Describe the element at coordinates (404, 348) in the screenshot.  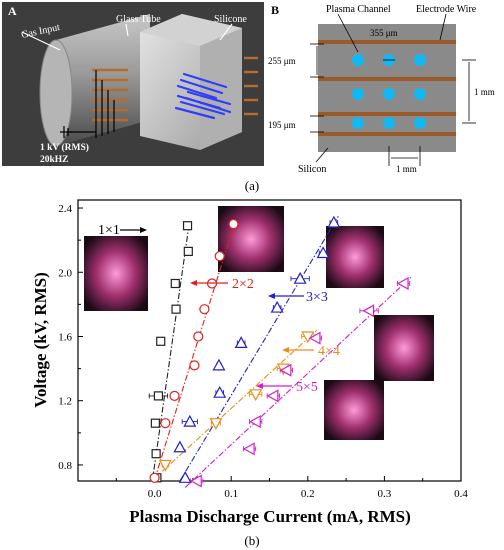
I see `inset-photo-4x4` at that location.